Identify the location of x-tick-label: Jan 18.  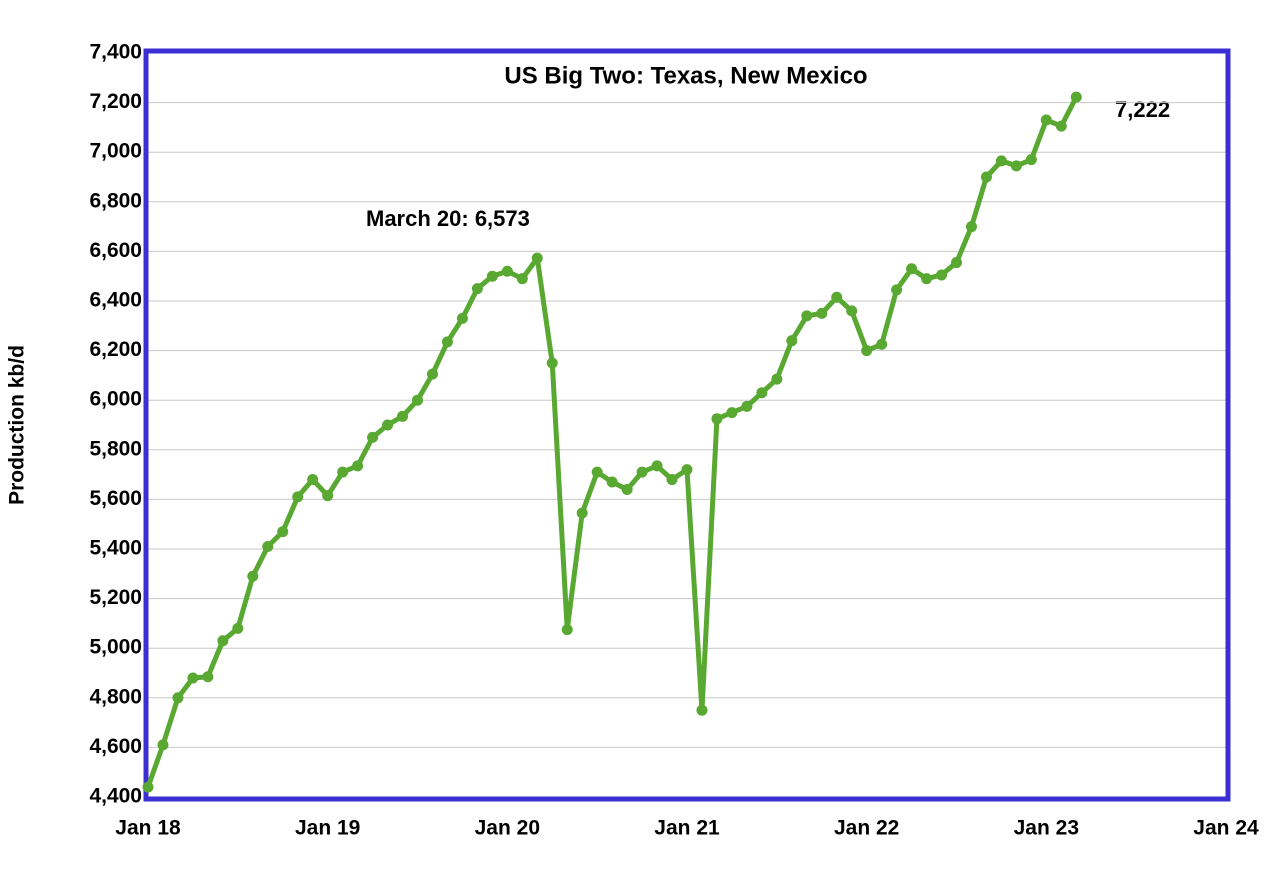
(148, 828).